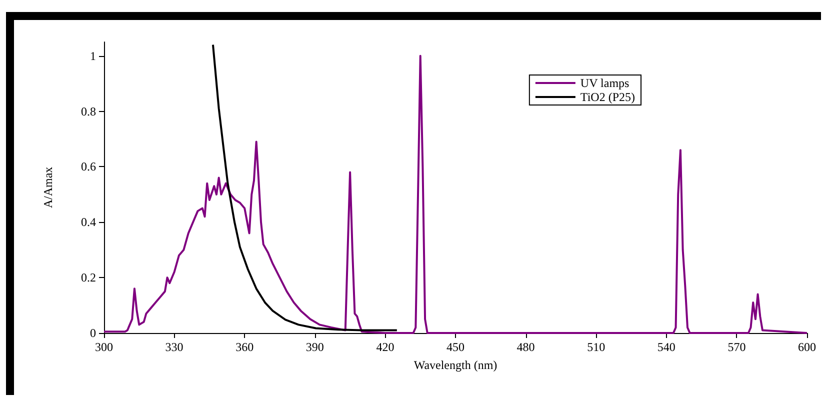 The image size is (831, 403). Describe the element at coordinates (88, 222) in the screenshot. I see `y-tick-label: 0.4` at that location.